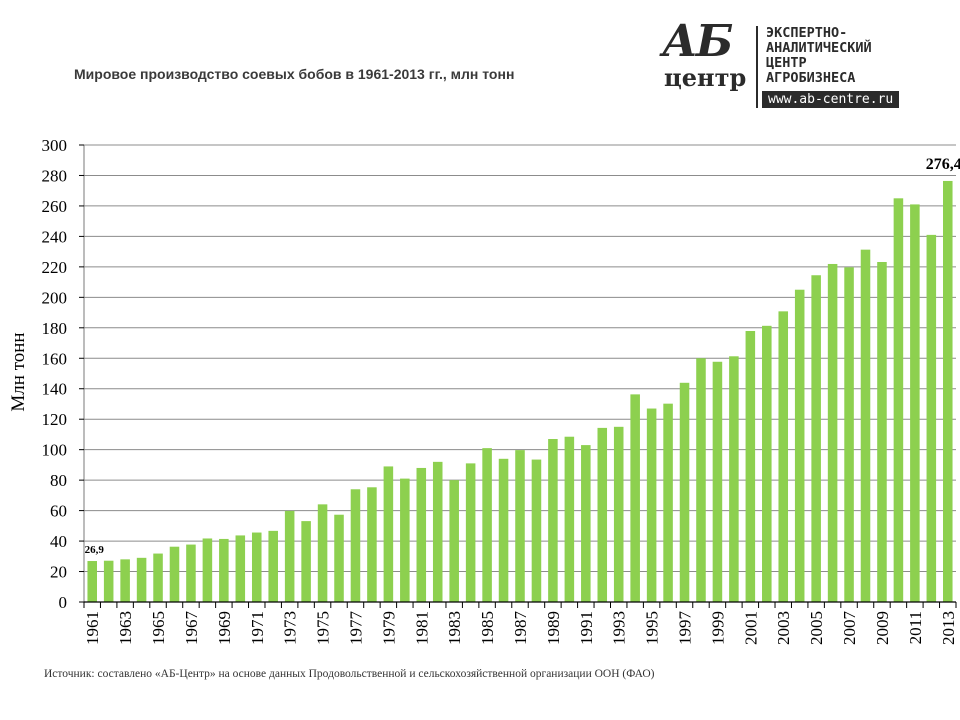 Image resolution: width=960 pixels, height=720 pixels. Describe the element at coordinates (454, 628) in the screenshot. I see `x-tick-label: 1983` at that location.